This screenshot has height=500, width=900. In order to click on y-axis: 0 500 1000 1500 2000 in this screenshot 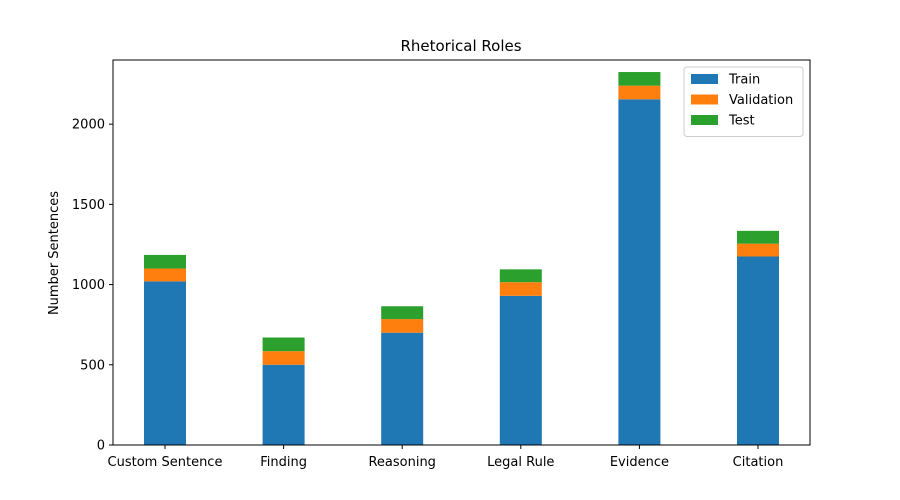, I will do `click(92, 286)`.